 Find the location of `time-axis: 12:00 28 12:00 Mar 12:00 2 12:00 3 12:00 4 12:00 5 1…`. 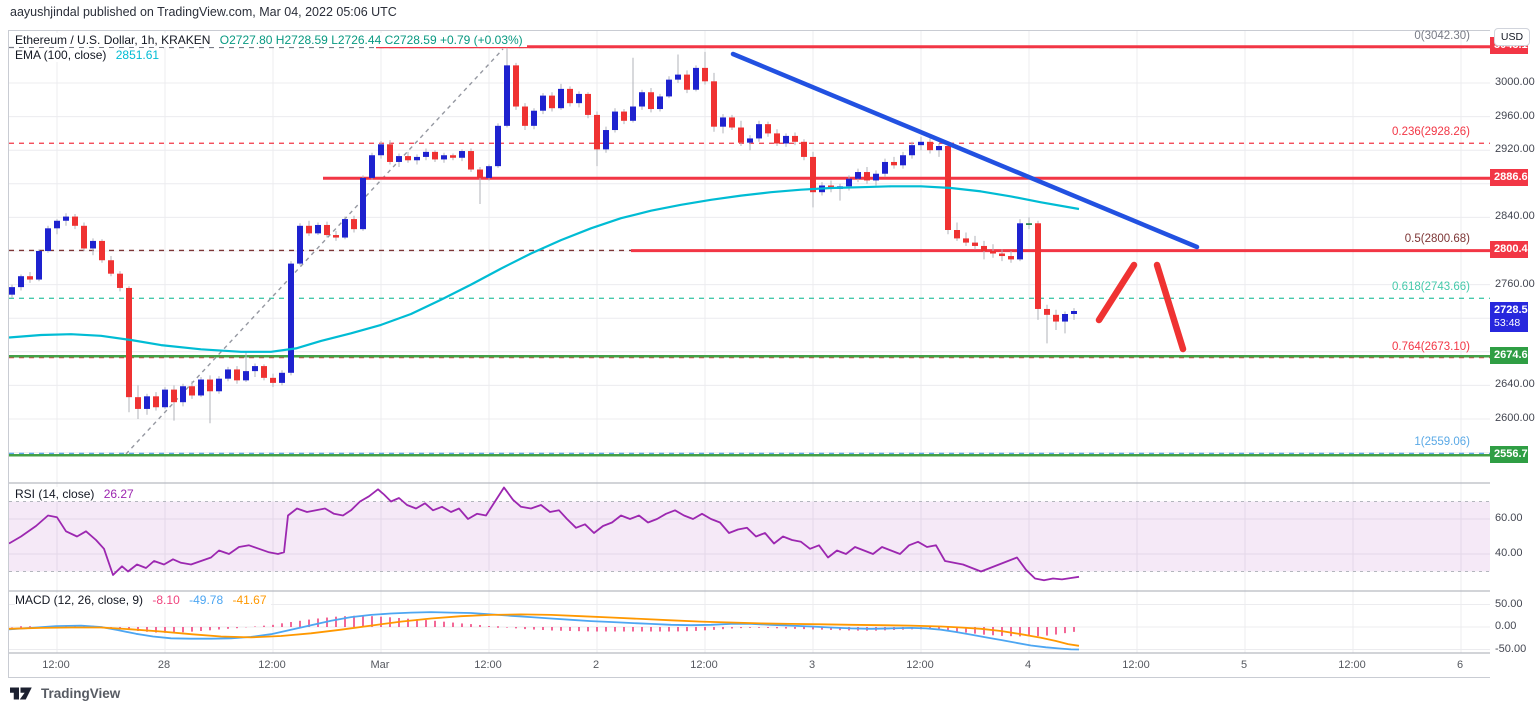

time-axis: 12:00 28 12:00 Mar 12:00 2 12:00 3 12:00 4 12:00 5 1… is located at coordinates (749, 666).